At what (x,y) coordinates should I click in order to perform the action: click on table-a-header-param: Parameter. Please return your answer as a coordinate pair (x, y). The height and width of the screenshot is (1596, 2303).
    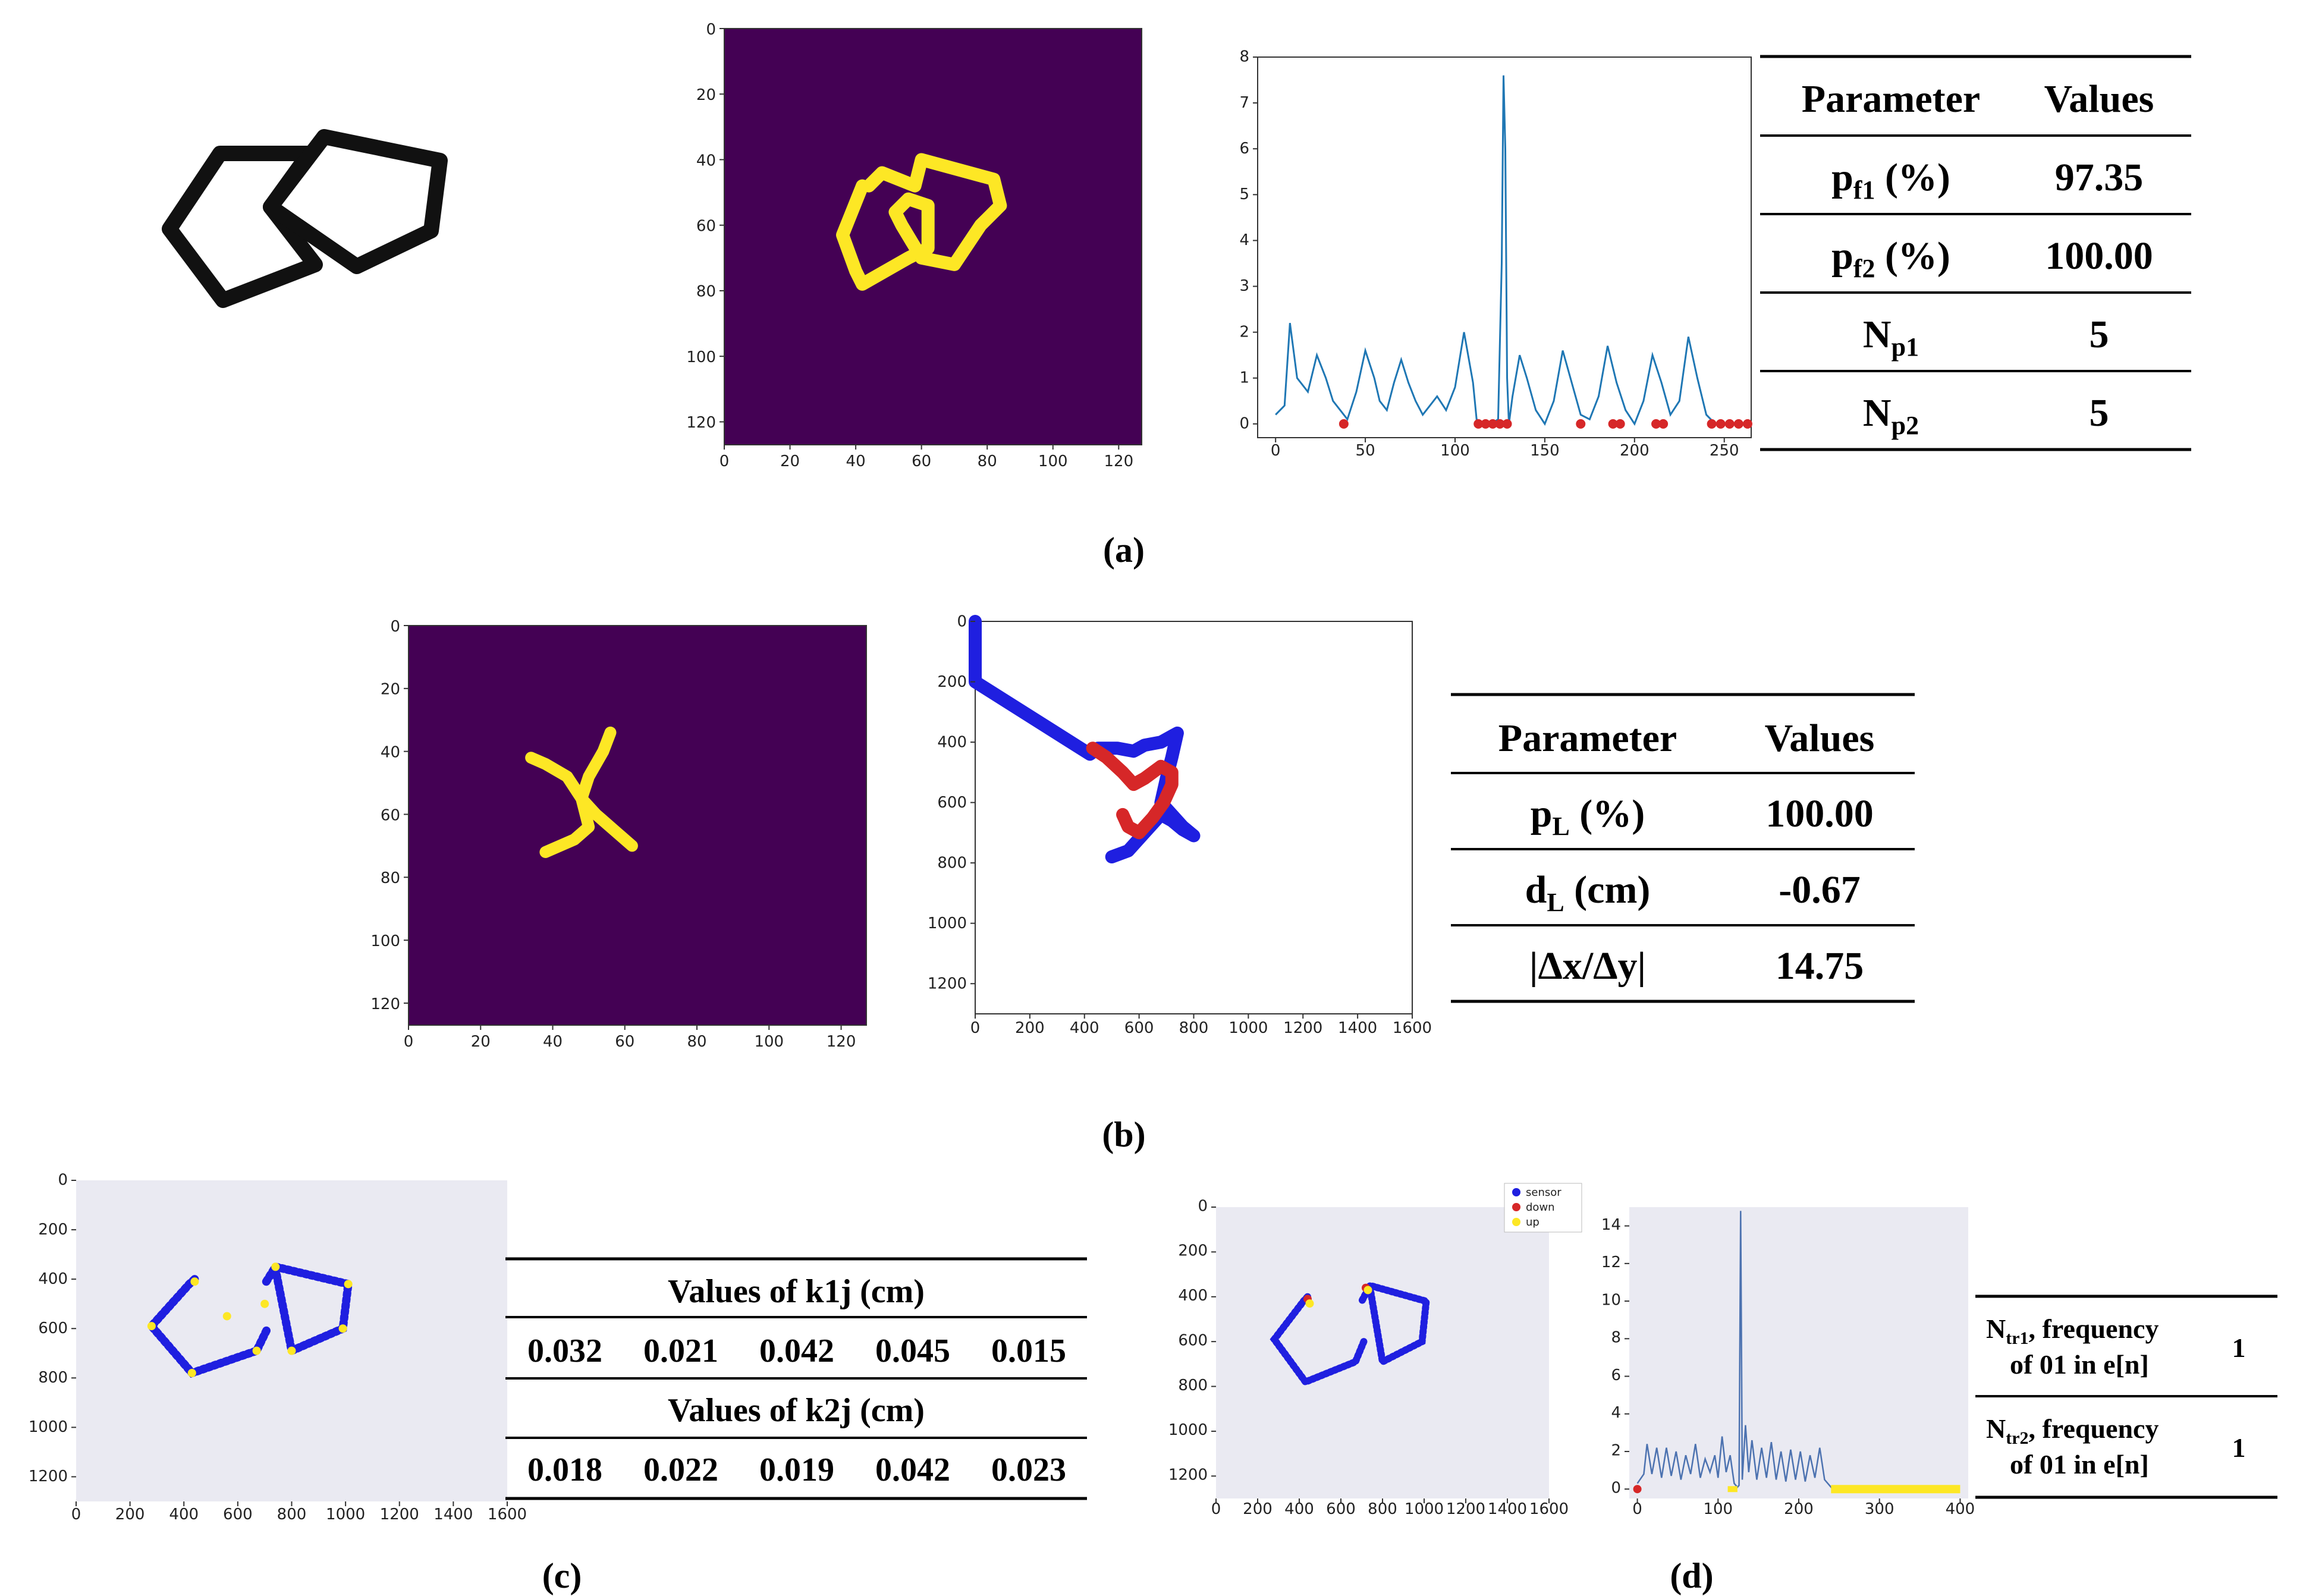
    Looking at the image, I should click on (1891, 99).